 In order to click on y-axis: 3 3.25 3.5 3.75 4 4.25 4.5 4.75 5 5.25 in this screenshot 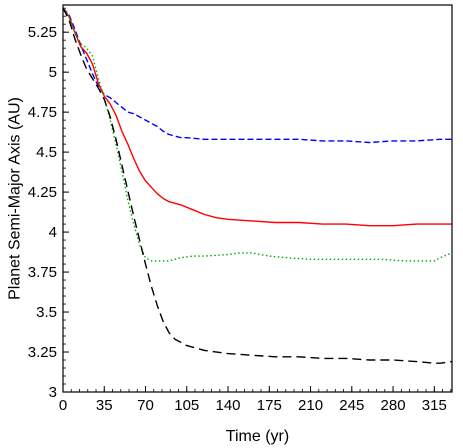, I will do `click(48, 204)`.